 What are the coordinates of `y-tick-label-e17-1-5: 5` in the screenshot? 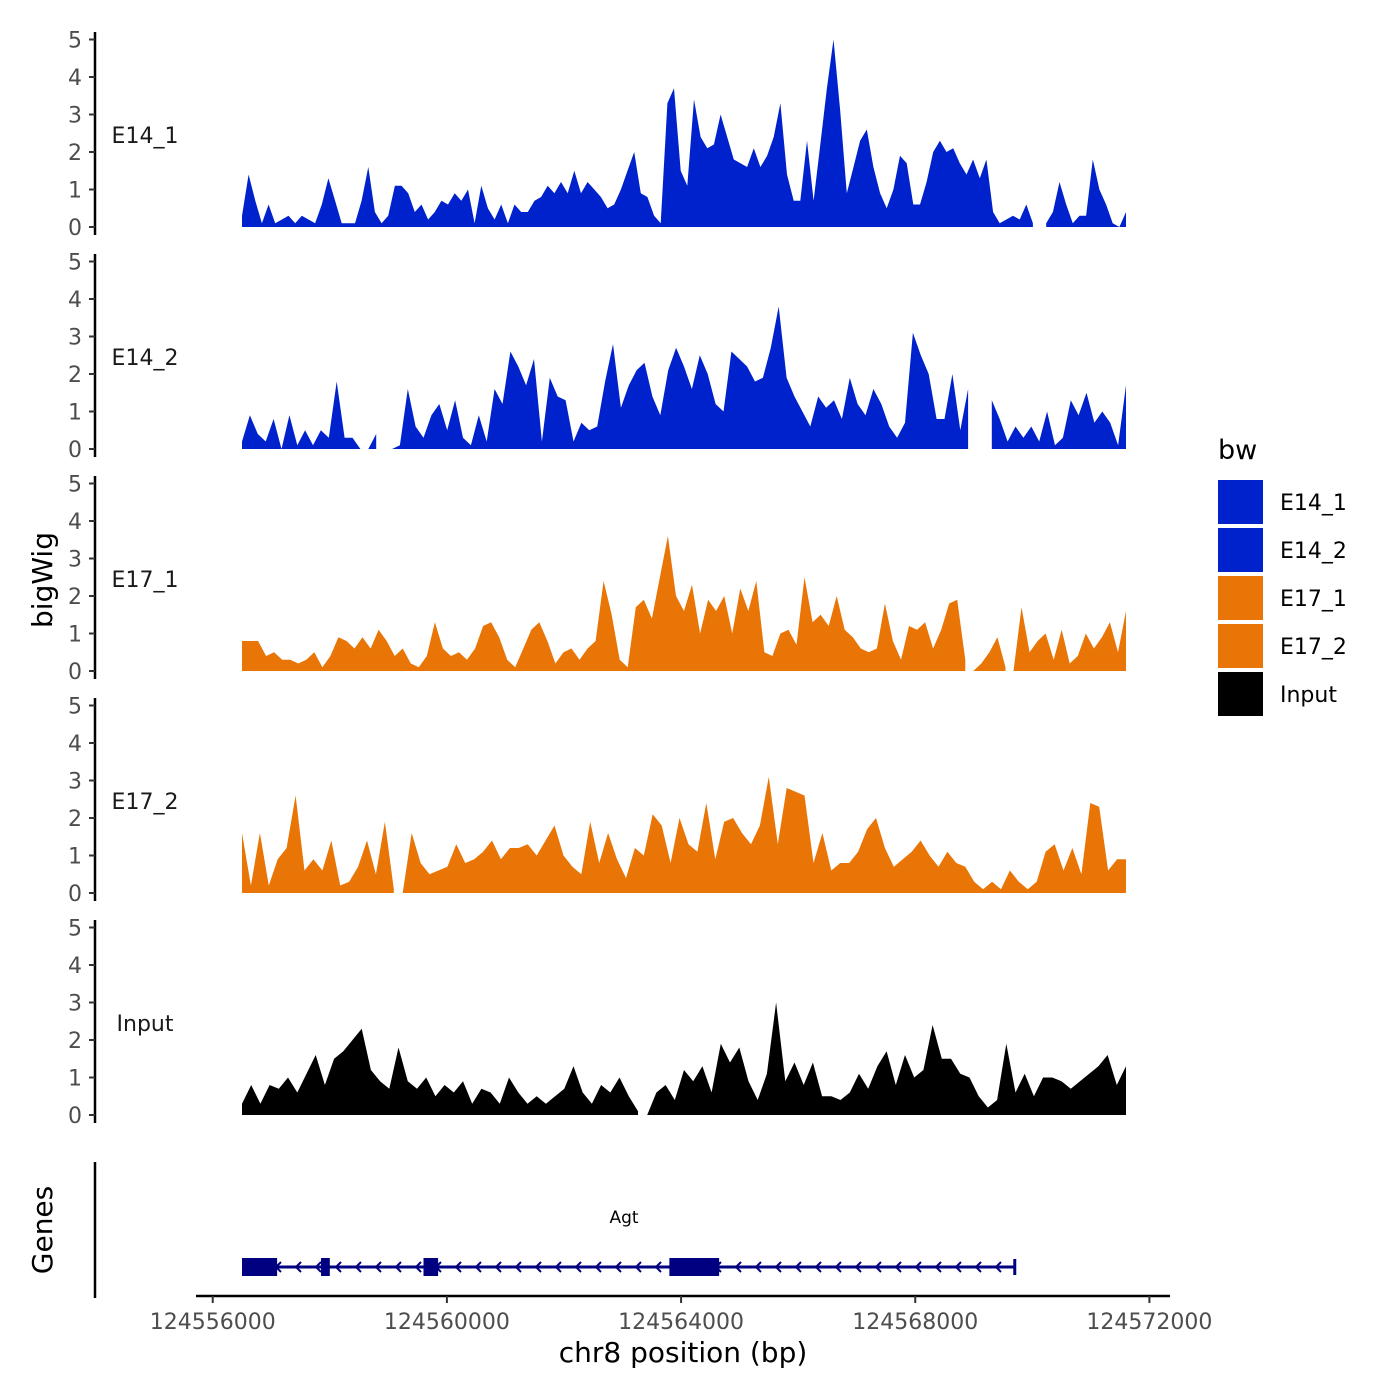 It's located at (75, 485).